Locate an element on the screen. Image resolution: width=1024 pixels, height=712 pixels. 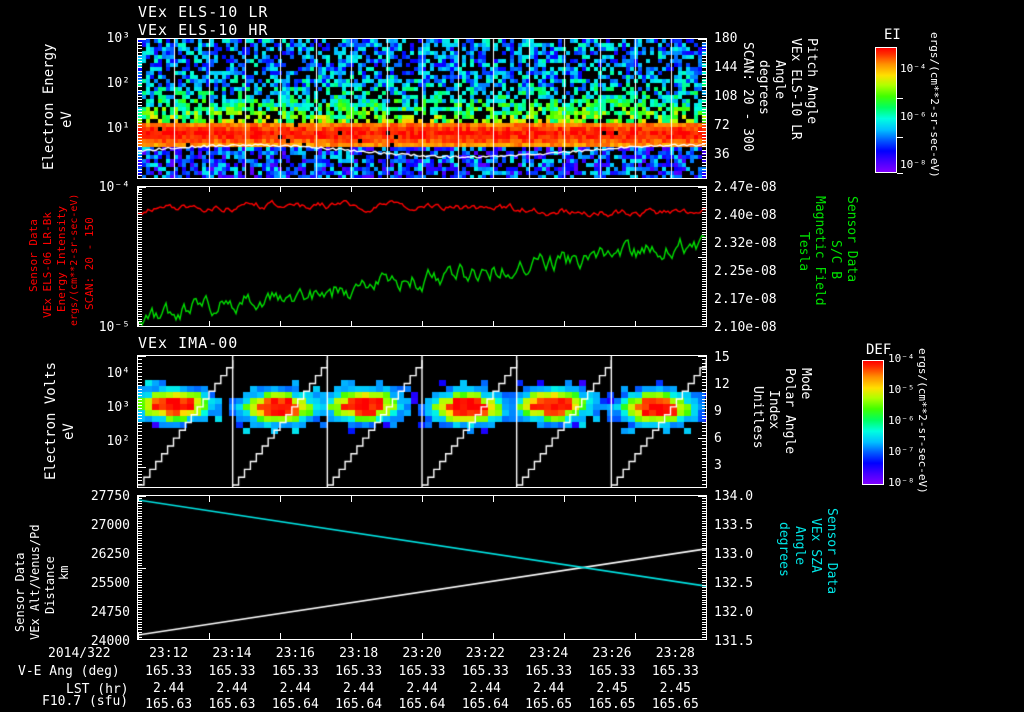
panel2-left-label-line4: ergs/(cm**2-sr-sec-eV) is located at coordinates (74, 259).